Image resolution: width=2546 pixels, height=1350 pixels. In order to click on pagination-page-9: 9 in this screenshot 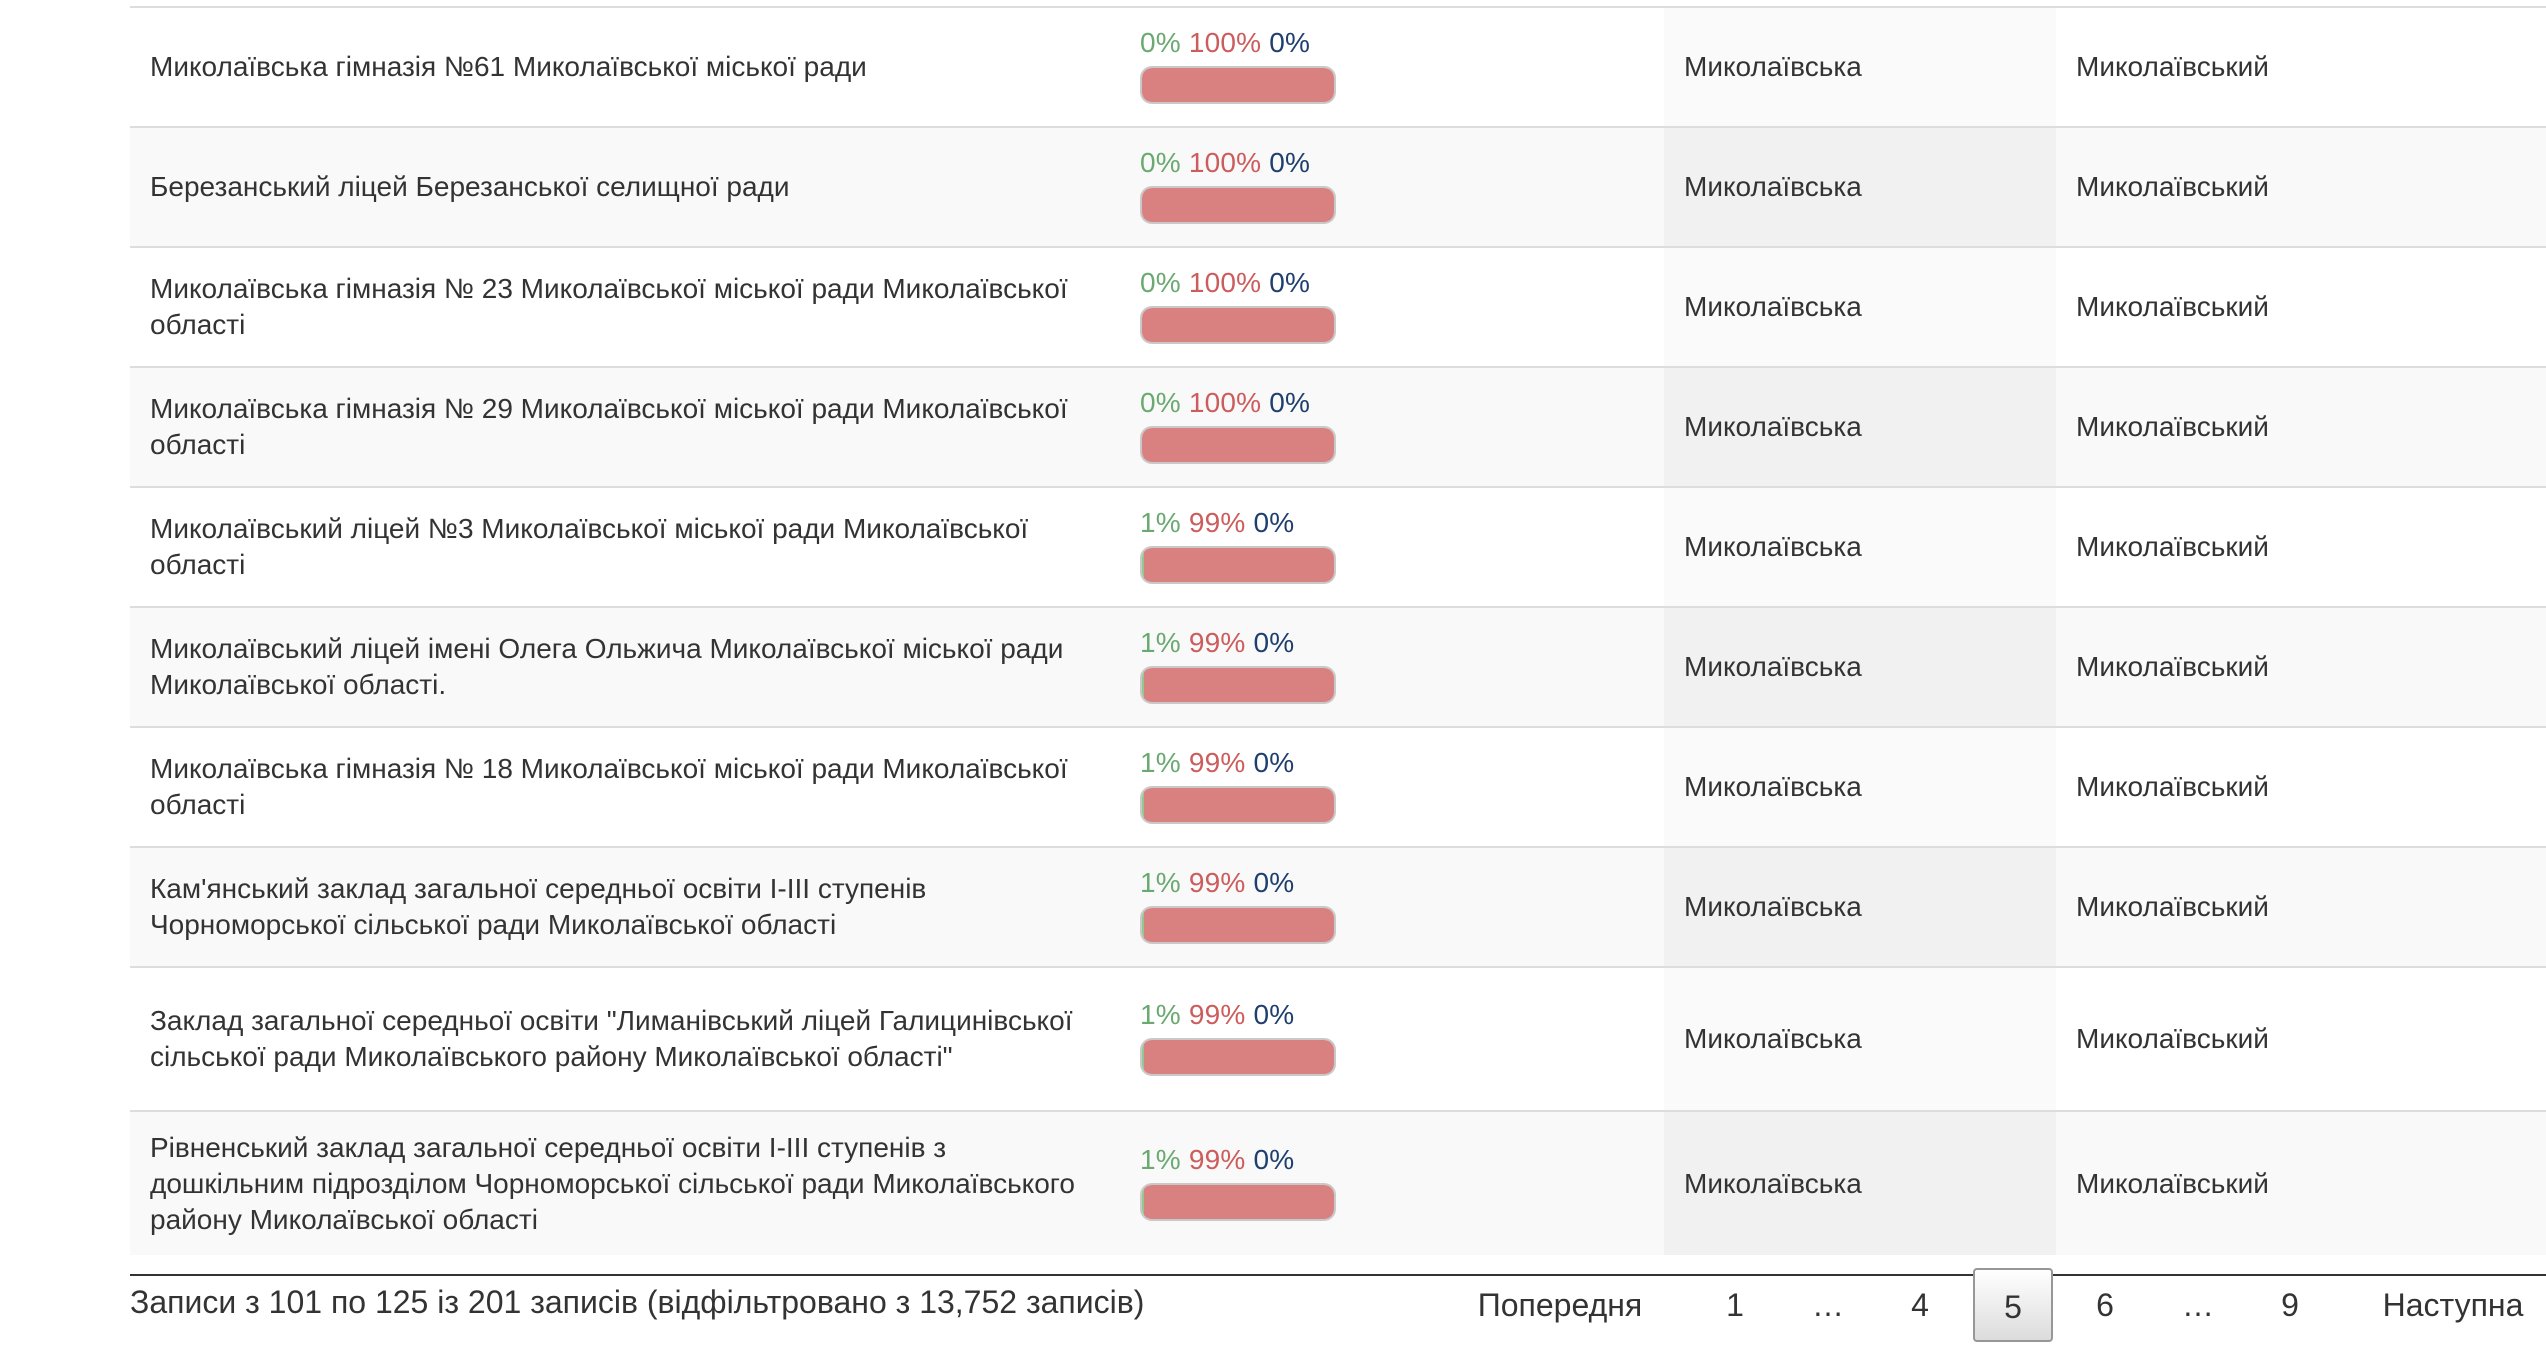, I will do `click(2290, 1305)`.